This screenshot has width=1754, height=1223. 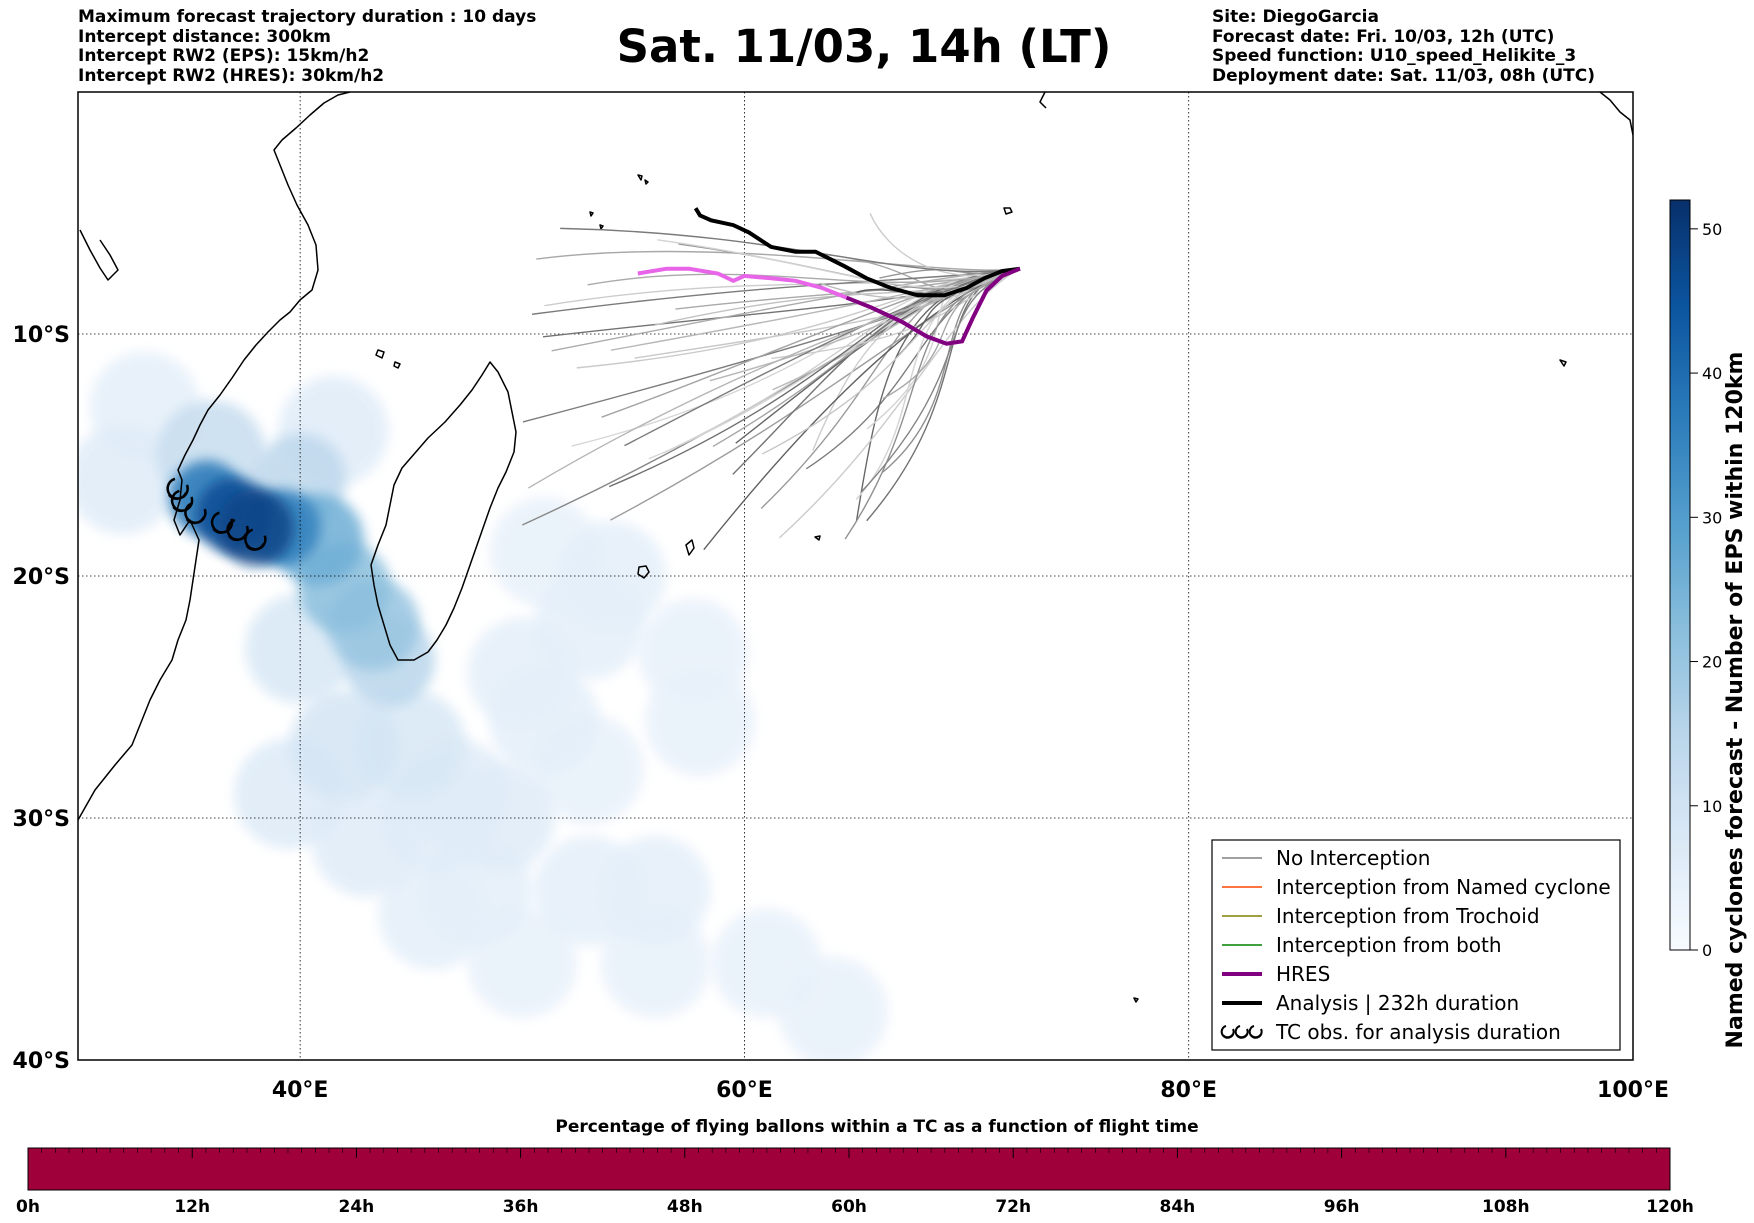 I want to click on legend-label: HRES, so click(x=1303, y=974).